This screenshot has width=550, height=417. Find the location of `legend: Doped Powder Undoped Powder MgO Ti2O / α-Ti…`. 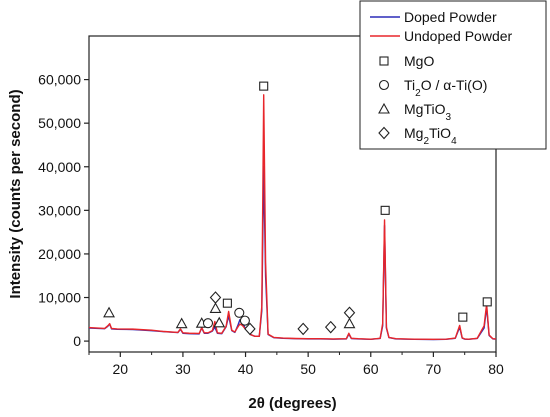

legend: Doped Powder Undoped Powder MgO Ti2O / α-Ti… is located at coordinates (453, 75).